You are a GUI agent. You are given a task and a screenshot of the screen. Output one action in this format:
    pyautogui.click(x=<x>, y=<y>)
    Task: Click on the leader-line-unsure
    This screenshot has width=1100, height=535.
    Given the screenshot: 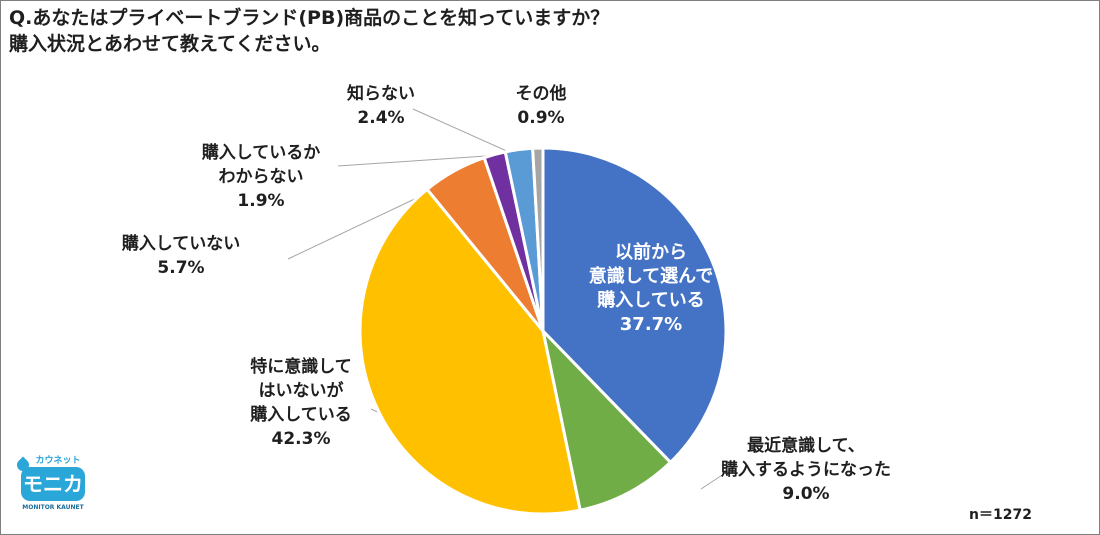 What is the action you would take?
    pyautogui.click(x=412, y=161)
    